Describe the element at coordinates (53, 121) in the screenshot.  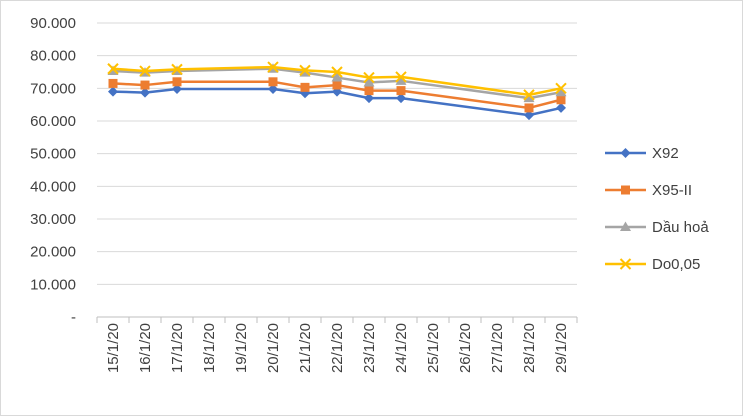
I see `y-tick-label: 60.000` at that location.